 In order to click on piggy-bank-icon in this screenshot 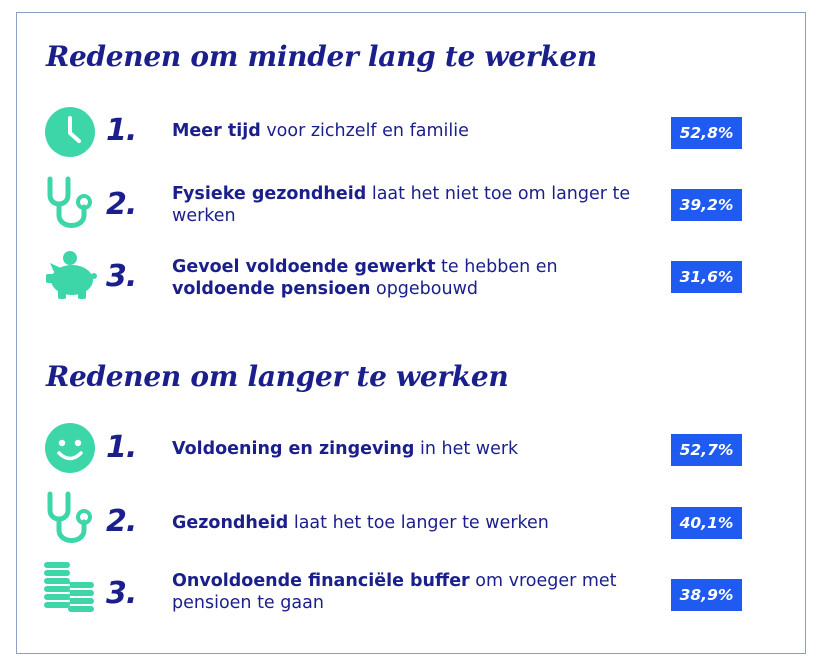, I will do `click(71, 275)`.